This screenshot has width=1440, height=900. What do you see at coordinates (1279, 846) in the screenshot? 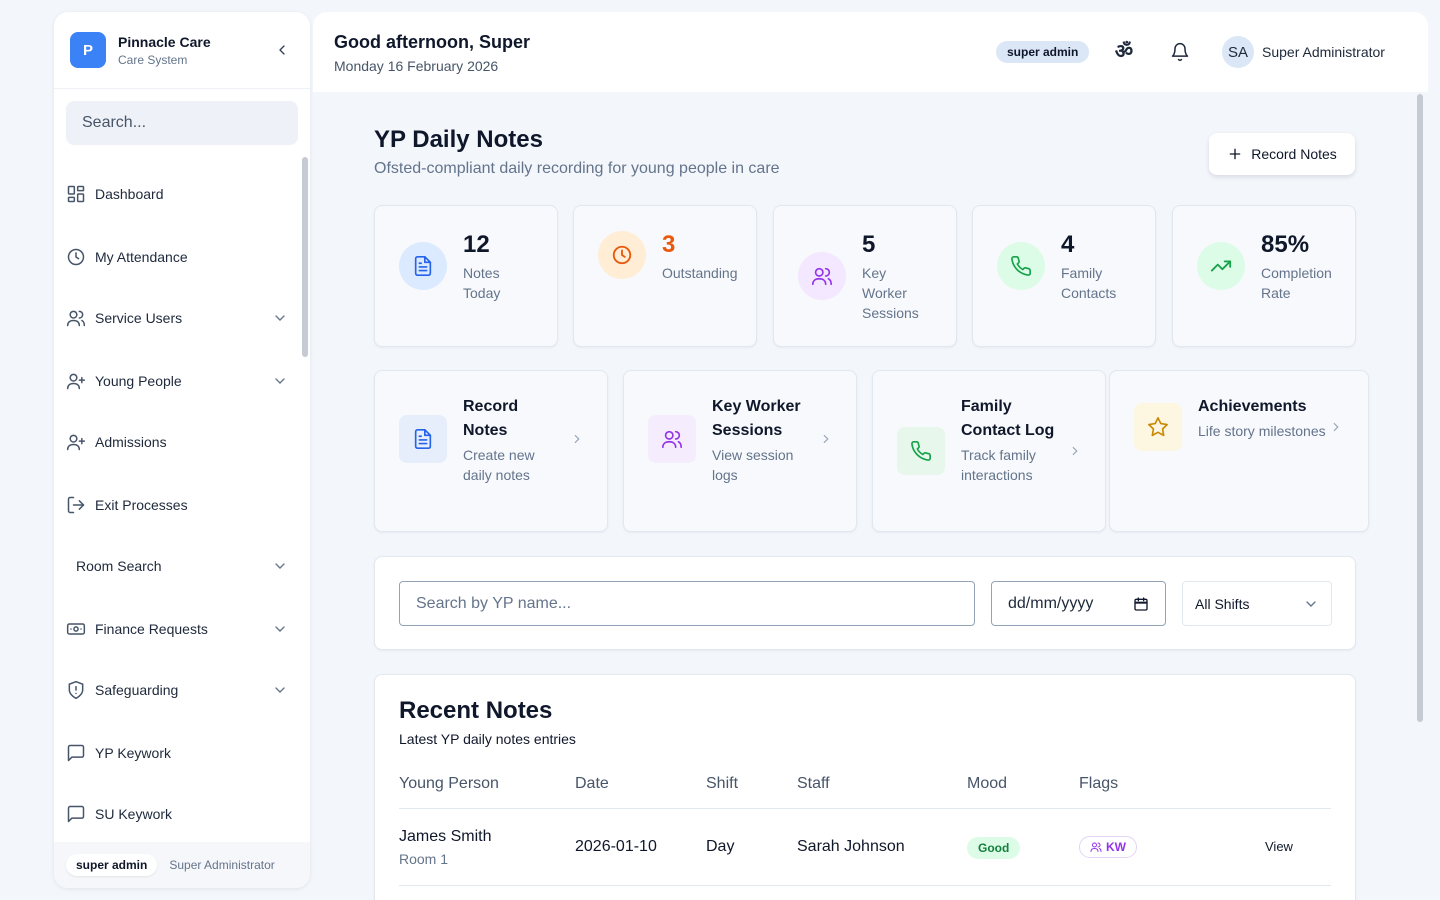
I see `view-note-button: View` at bounding box center [1279, 846].